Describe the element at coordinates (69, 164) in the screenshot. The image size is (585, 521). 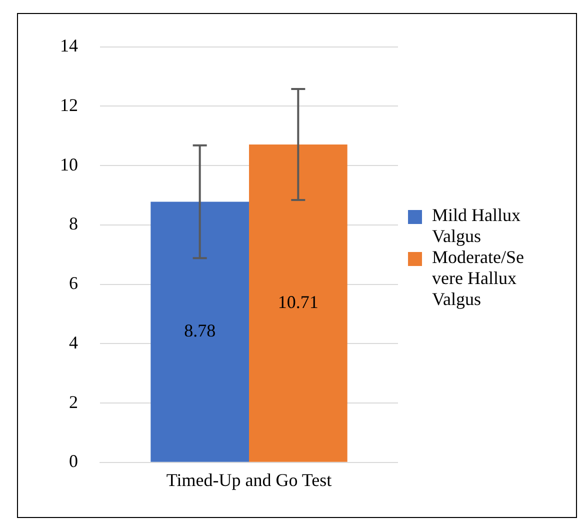
I see `y-tick-label: 10` at that location.